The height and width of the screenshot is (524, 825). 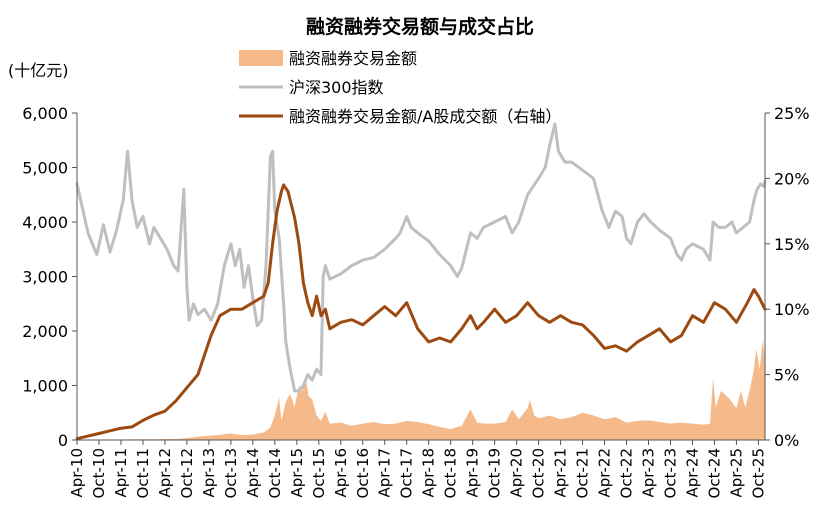 I want to click on x-tick-label: Apr-17, so click(x=385, y=473).